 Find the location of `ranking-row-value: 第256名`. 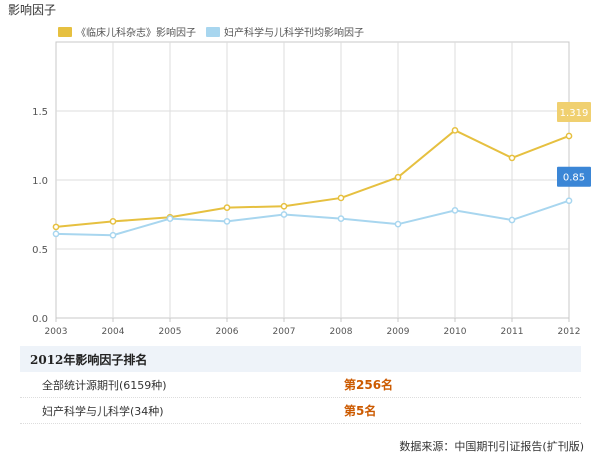

ranking-row-value: 第256名 is located at coordinates (462, 385).